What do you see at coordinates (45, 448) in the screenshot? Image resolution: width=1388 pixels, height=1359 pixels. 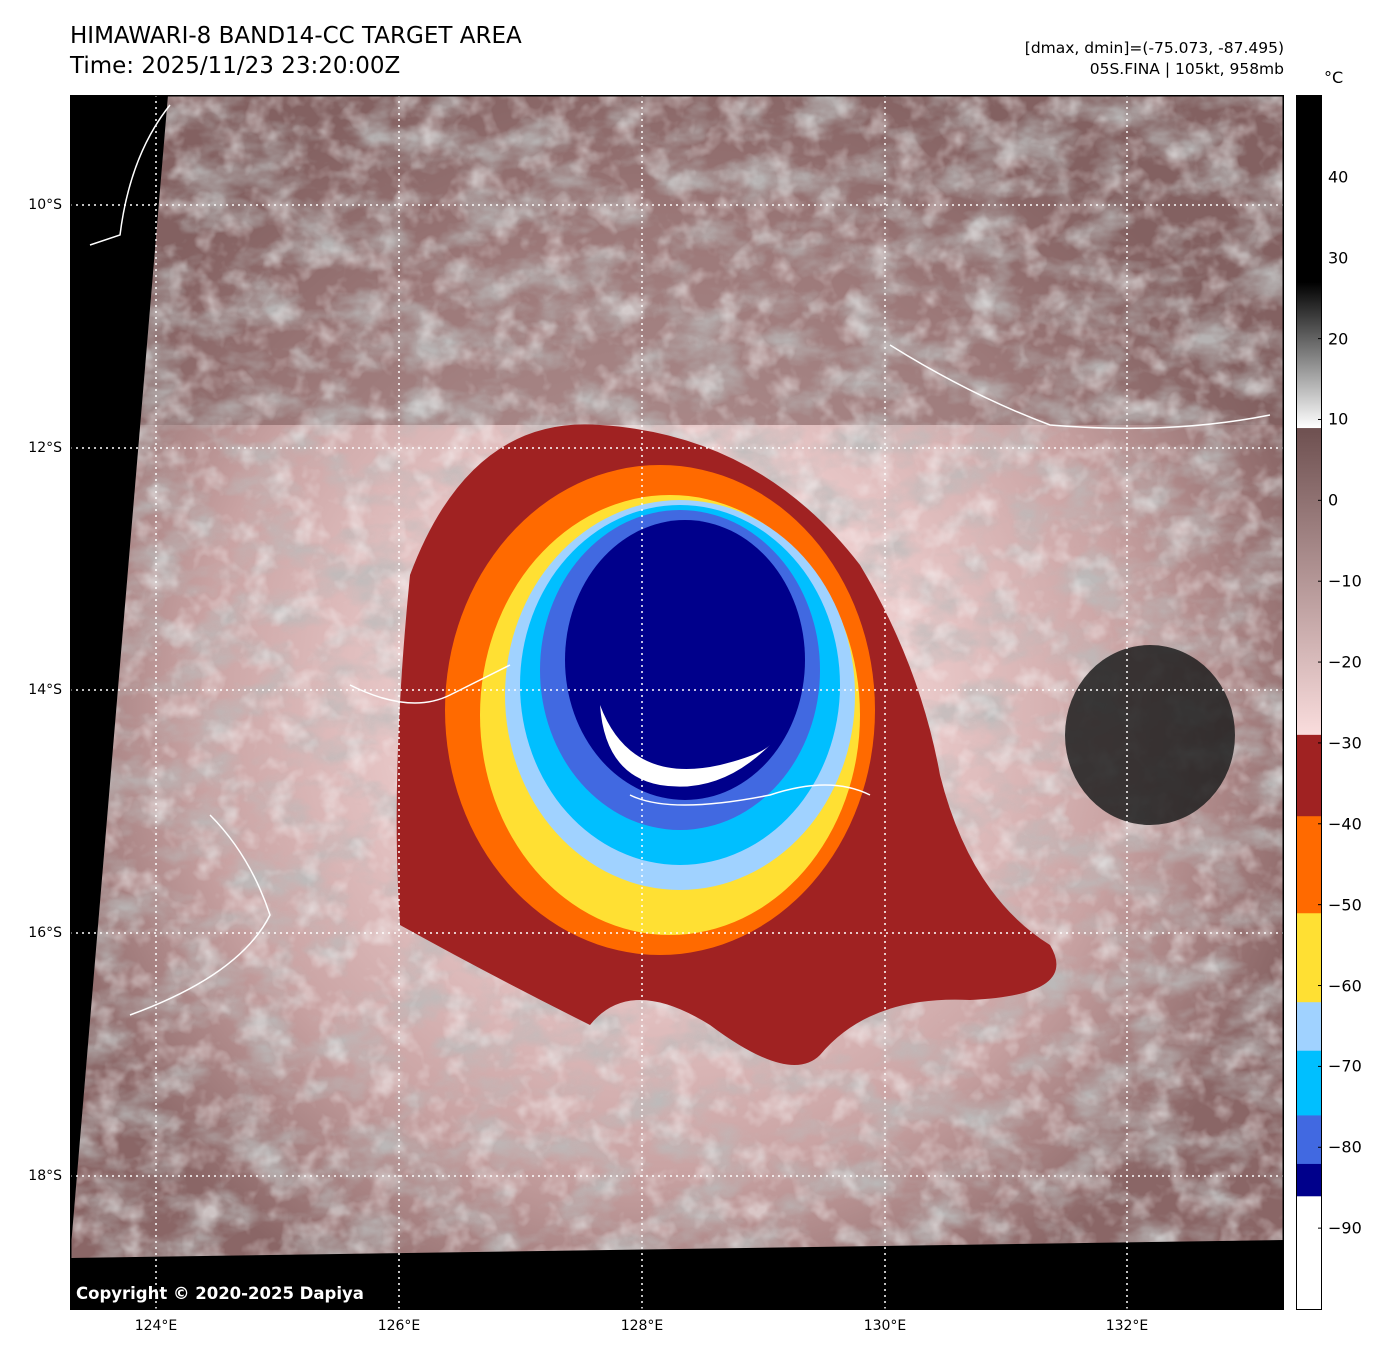 I see `lat-label: 12°S` at bounding box center [45, 448].